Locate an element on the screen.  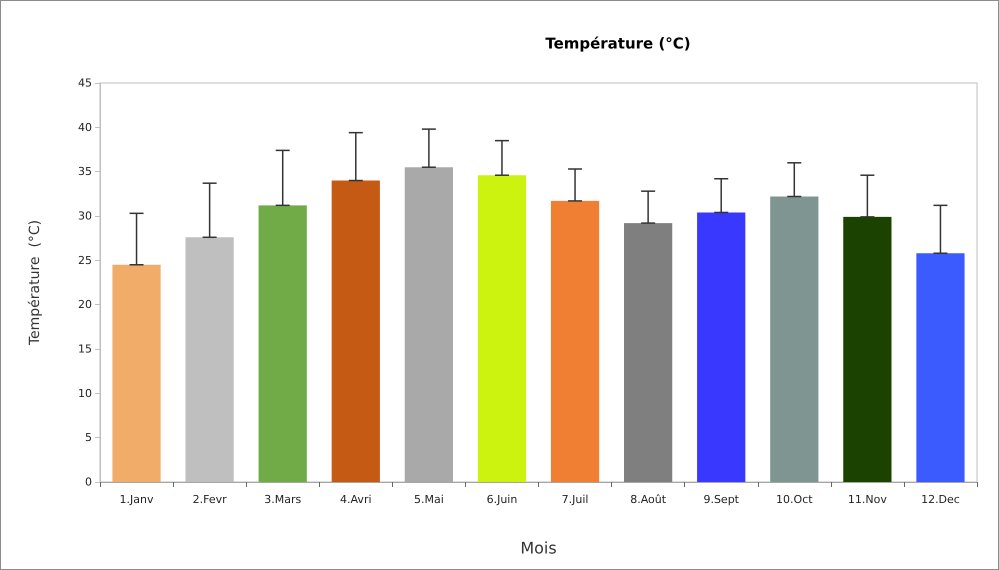
x-tick-label: 7.Juil is located at coordinates (575, 499).